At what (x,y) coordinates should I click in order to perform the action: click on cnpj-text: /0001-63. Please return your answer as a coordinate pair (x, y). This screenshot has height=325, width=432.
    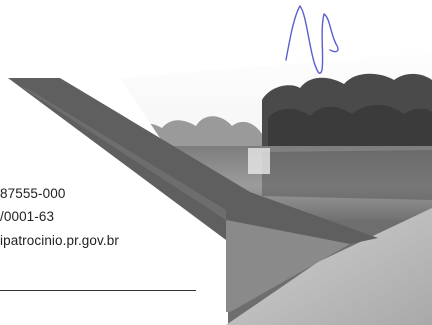
    Looking at the image, I should click on (27, 216).